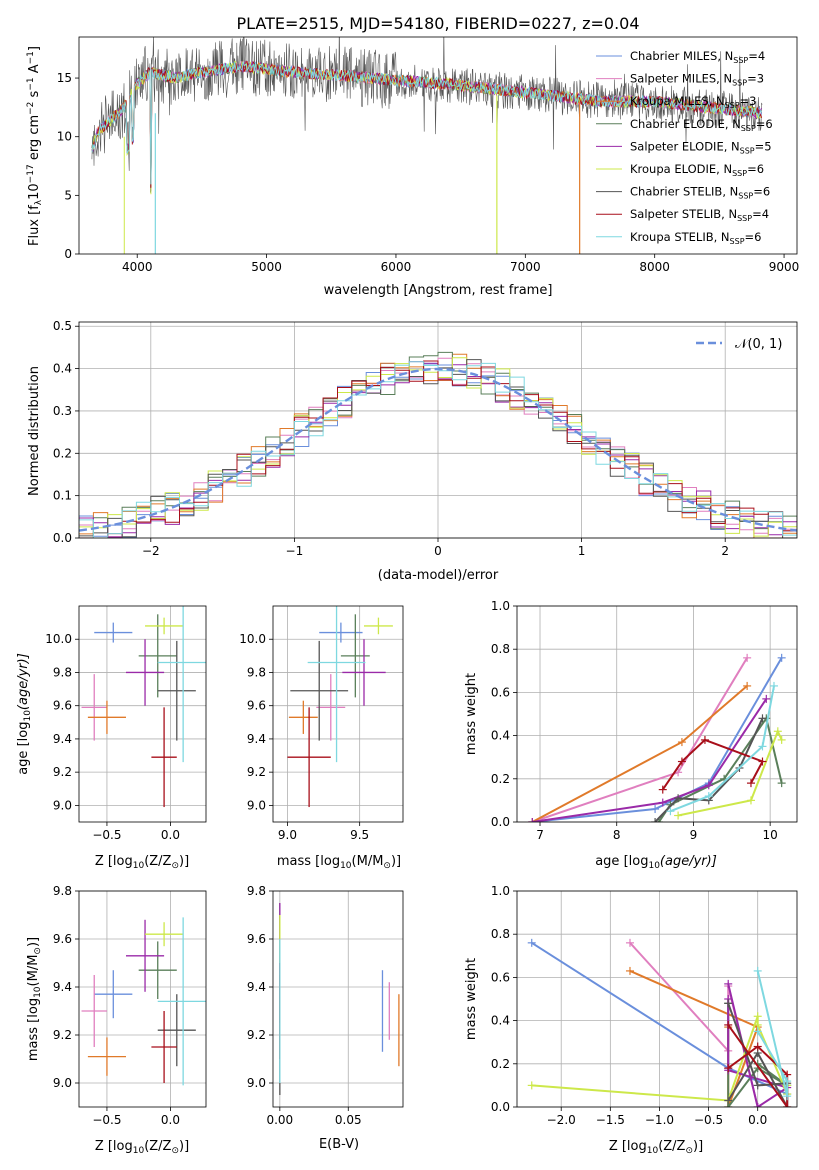 The image size is (819, 1170). Describe the element at coordinates (62, 369) in the screenshot. I see `residuals-ytick-label: 0.4` at that location.